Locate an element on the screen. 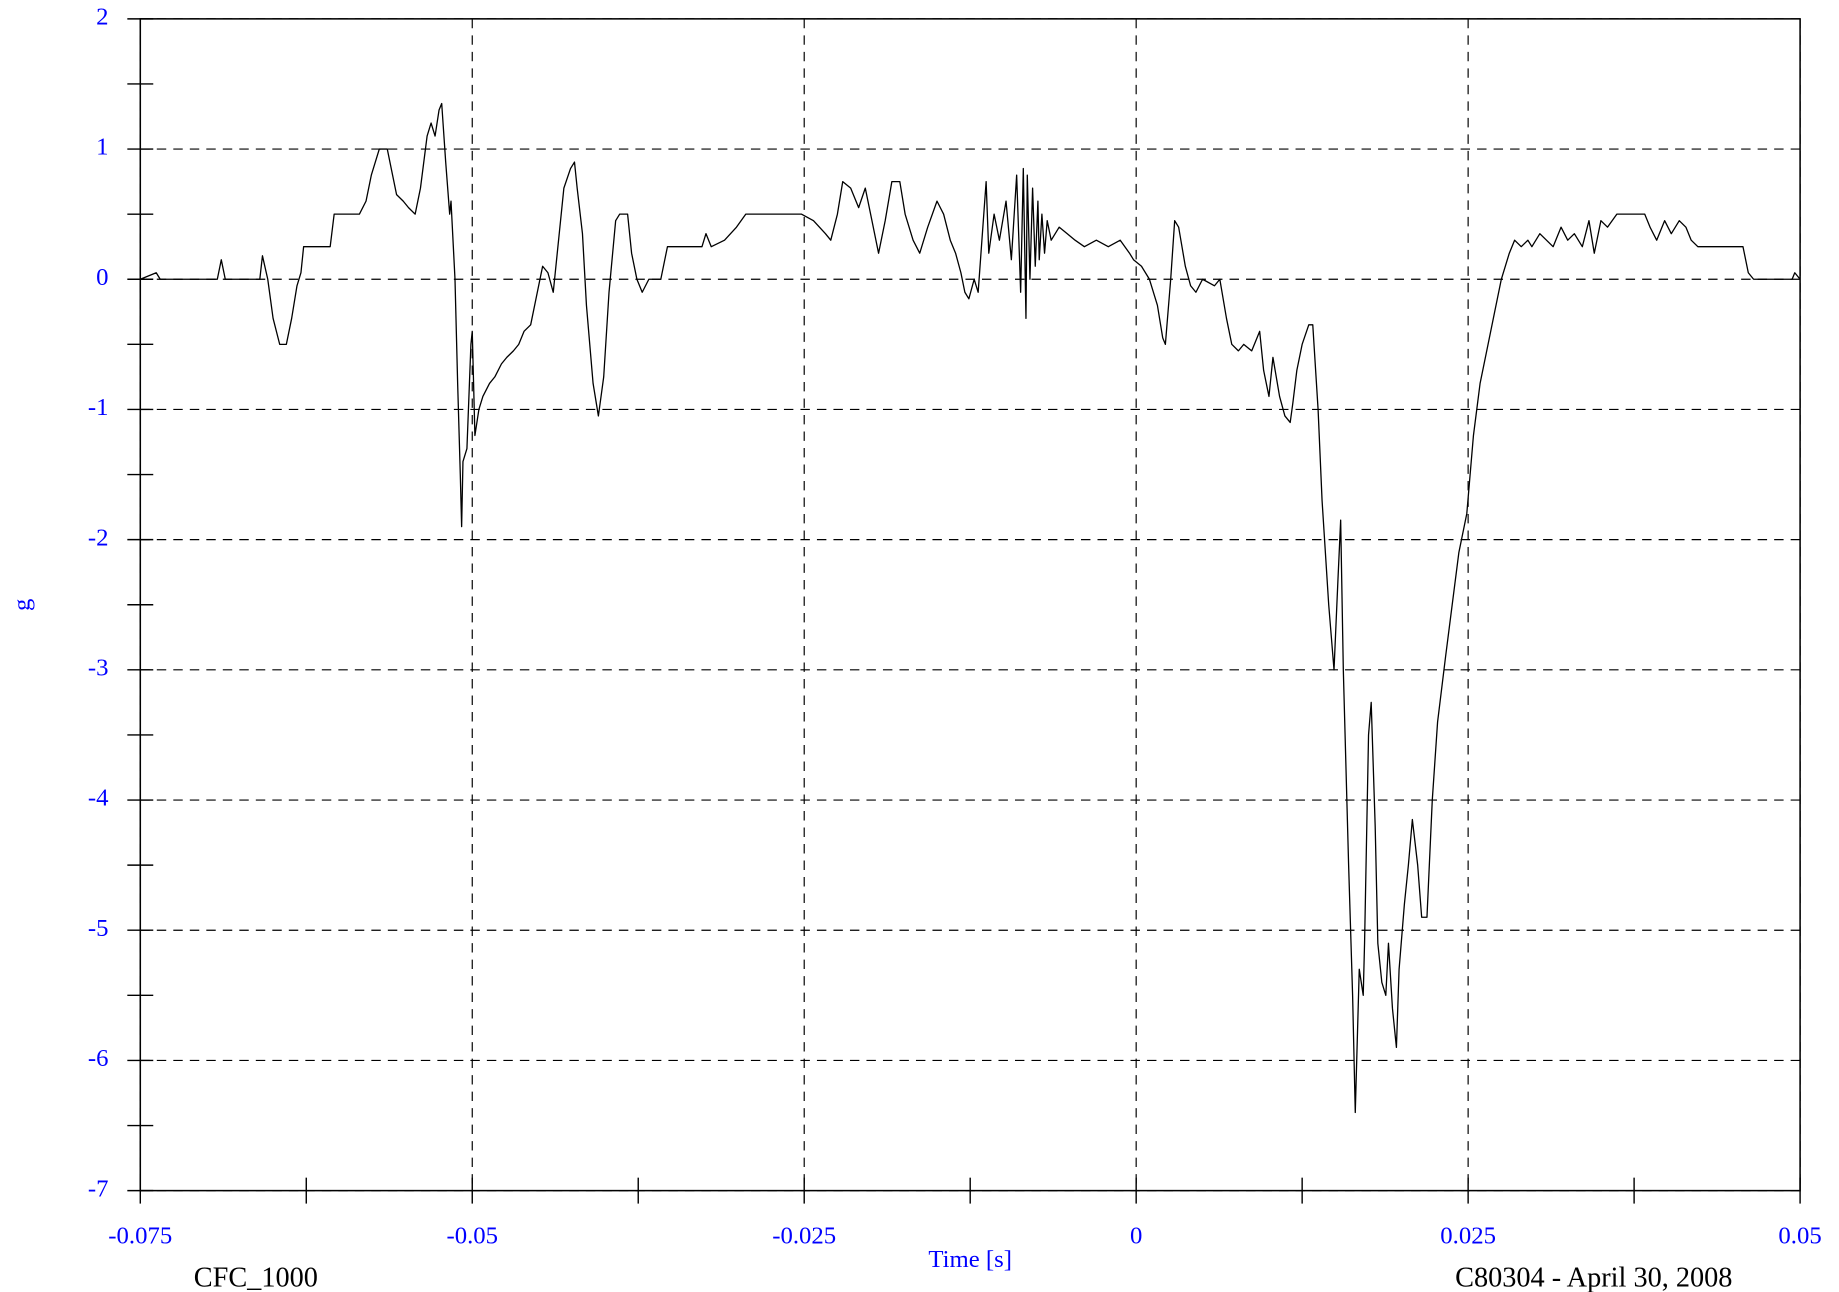 This screenshot has width=1839, height=1292. x-tick-label: -0.05 is located at coordinates (472, 1235).